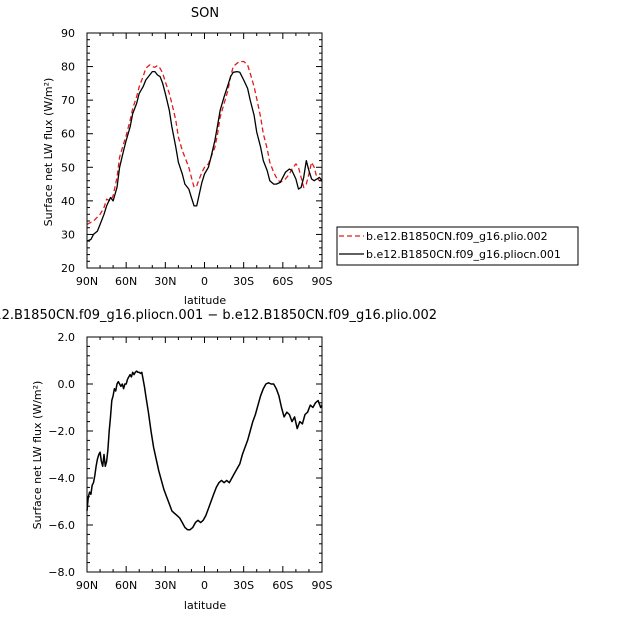 The image size is (619, 618). What do you see at coordinates (68, 201) in the screenshot?
I see `y-tick-label: 40` at bounding box center [68, 201].